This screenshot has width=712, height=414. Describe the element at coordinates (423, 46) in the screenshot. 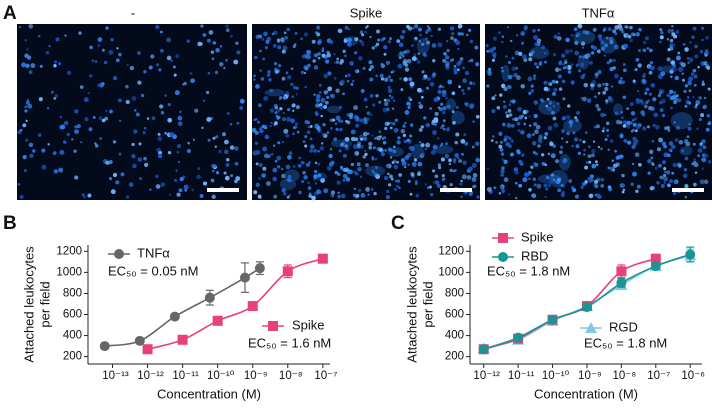

I see `cell-cluster` at that location.